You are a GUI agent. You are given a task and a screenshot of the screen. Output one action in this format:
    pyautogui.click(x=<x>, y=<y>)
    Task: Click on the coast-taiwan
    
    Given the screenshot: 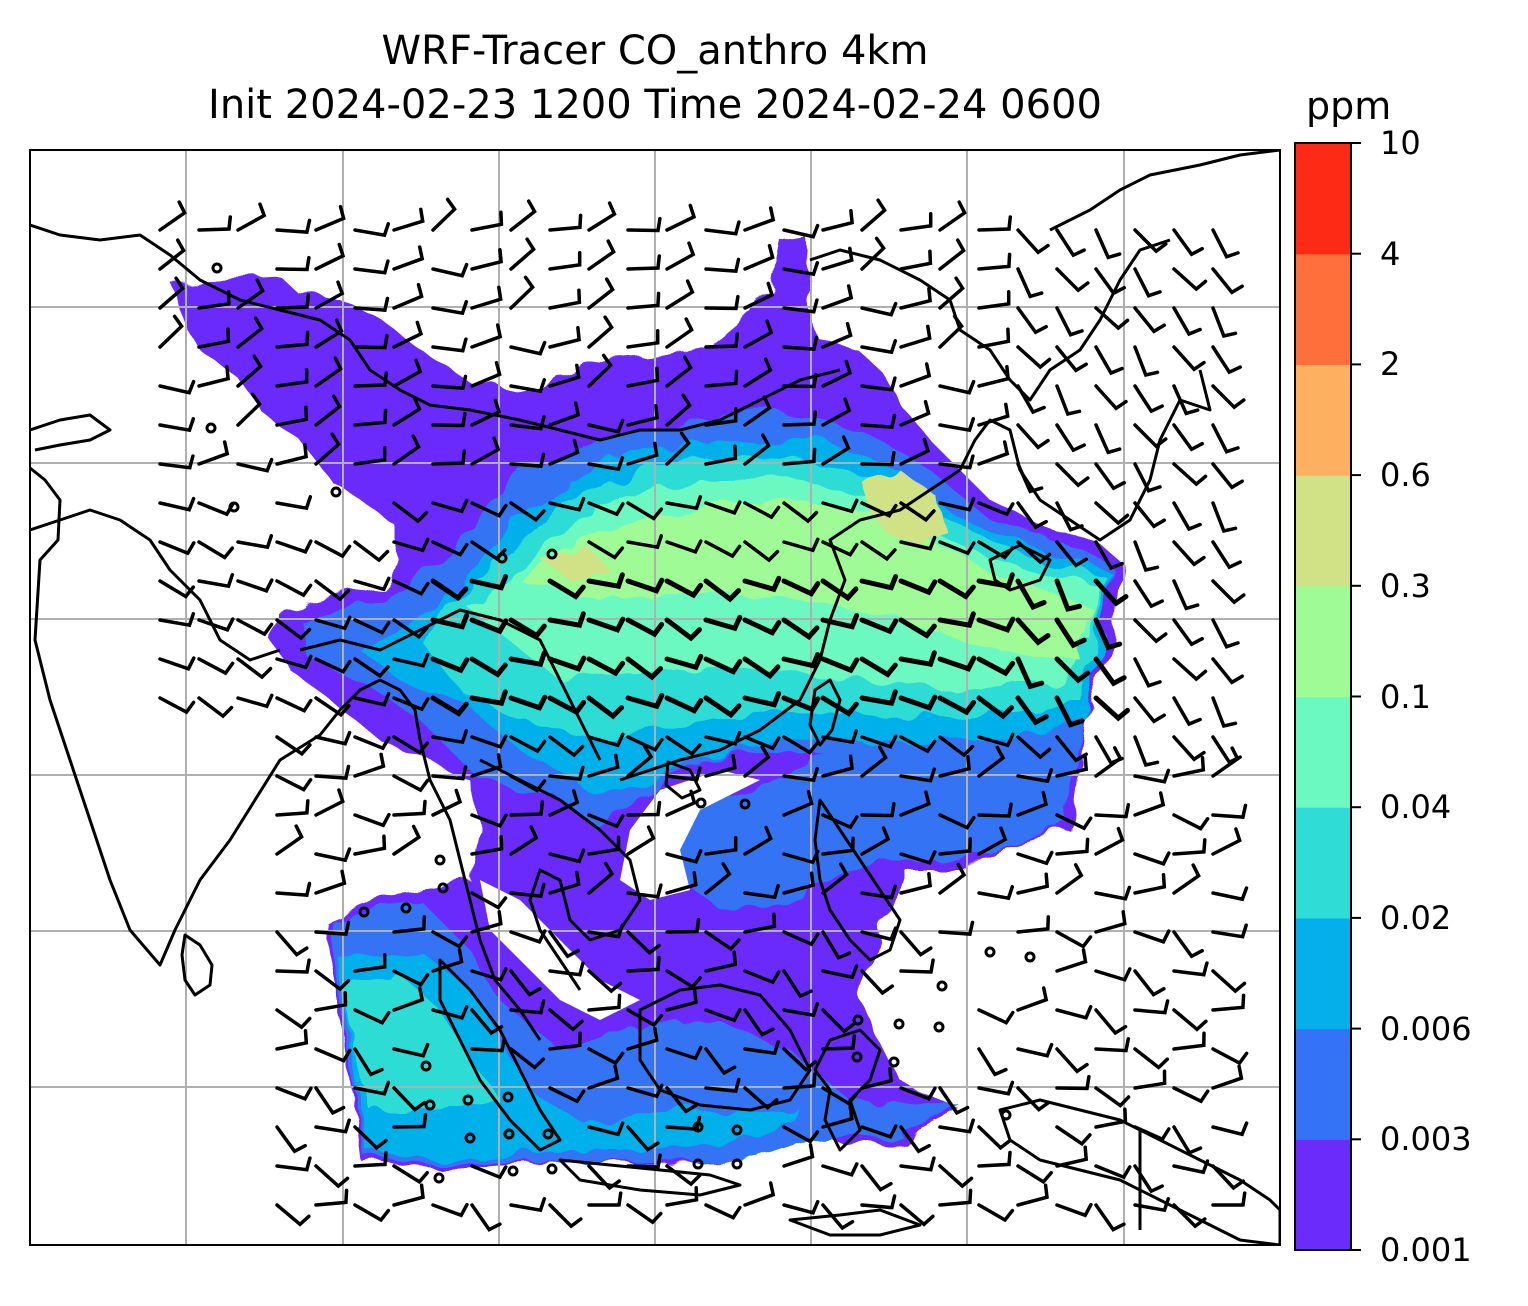 What is the action you would take?
    pyautogui.click(x=825, y=712)
    